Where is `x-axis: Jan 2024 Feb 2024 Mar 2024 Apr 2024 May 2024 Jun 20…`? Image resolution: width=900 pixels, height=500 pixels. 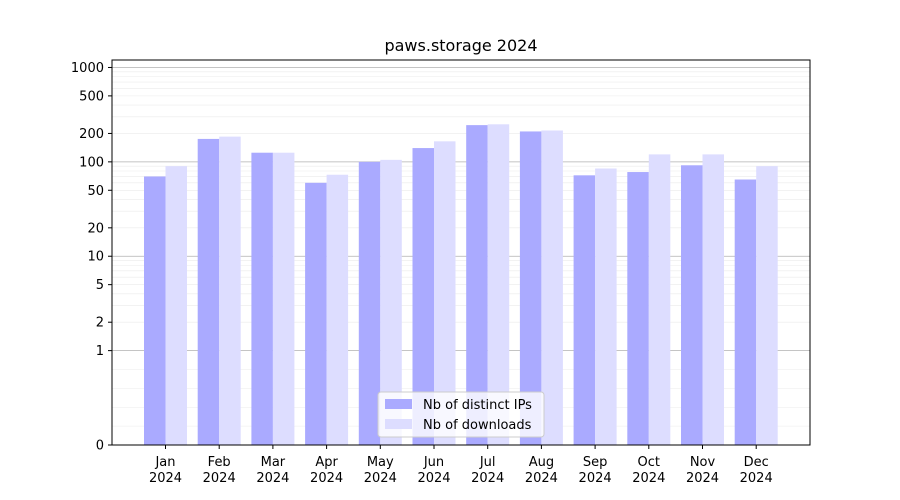
x-axis: Jan 2024 Feb 2024 Mar 2024 Apr 2024 May 2024 Jun 20… is located at coordinates (461, 465).